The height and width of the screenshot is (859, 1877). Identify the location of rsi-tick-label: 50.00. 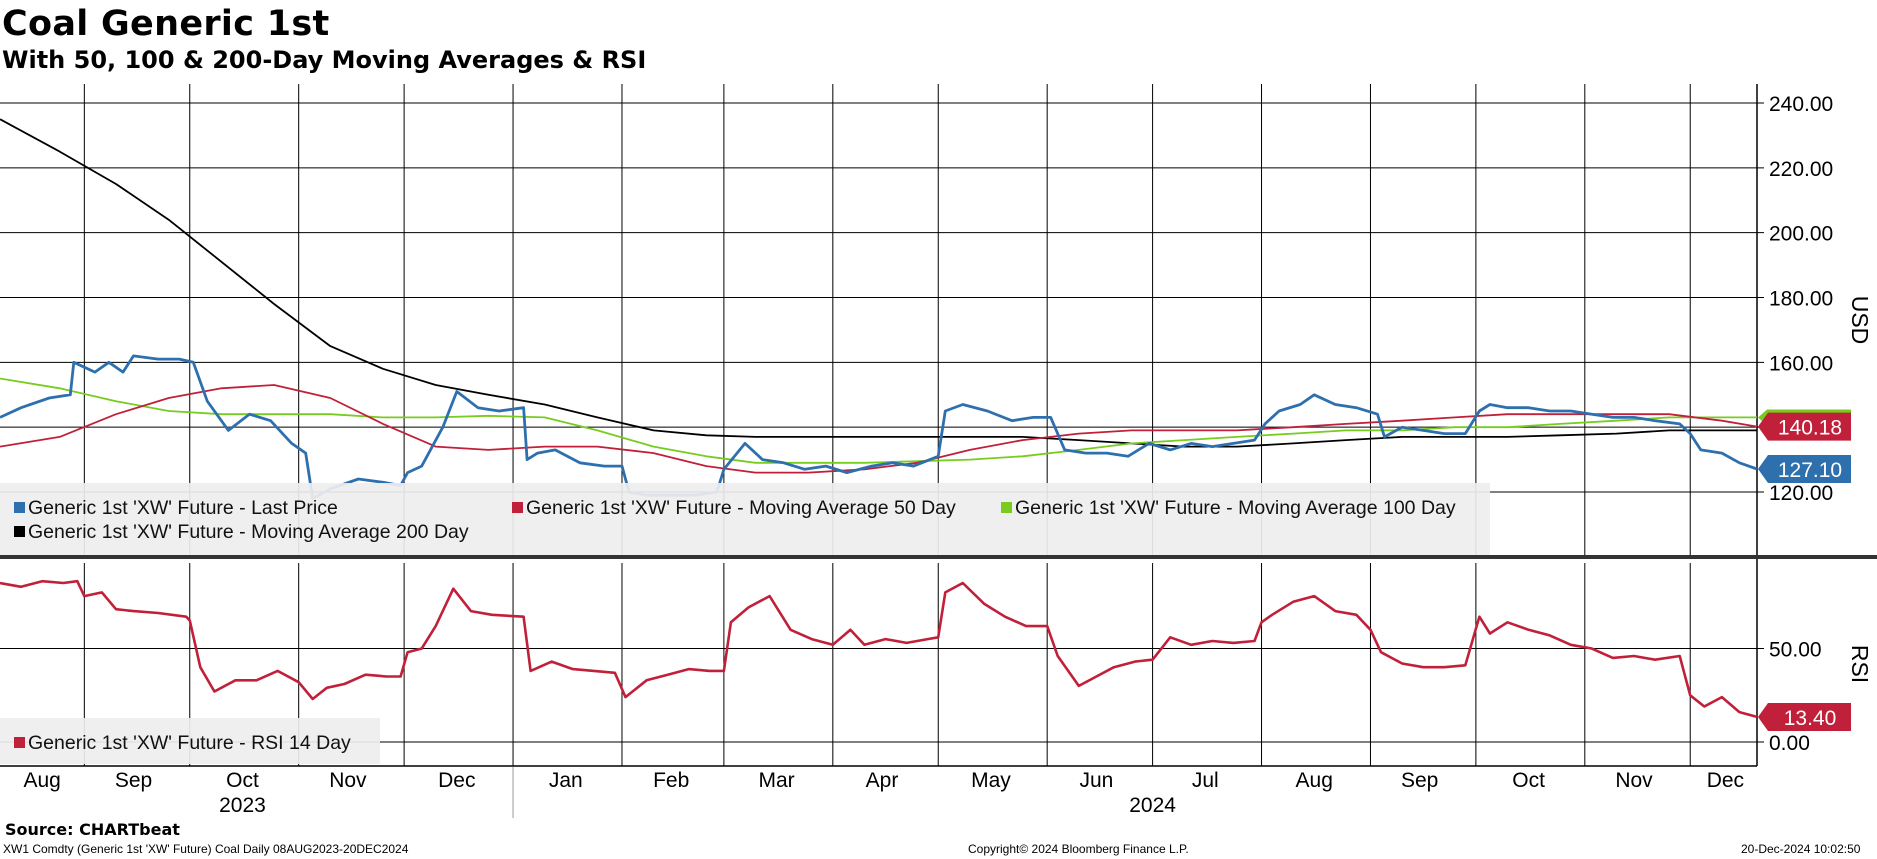
(1795, 650).